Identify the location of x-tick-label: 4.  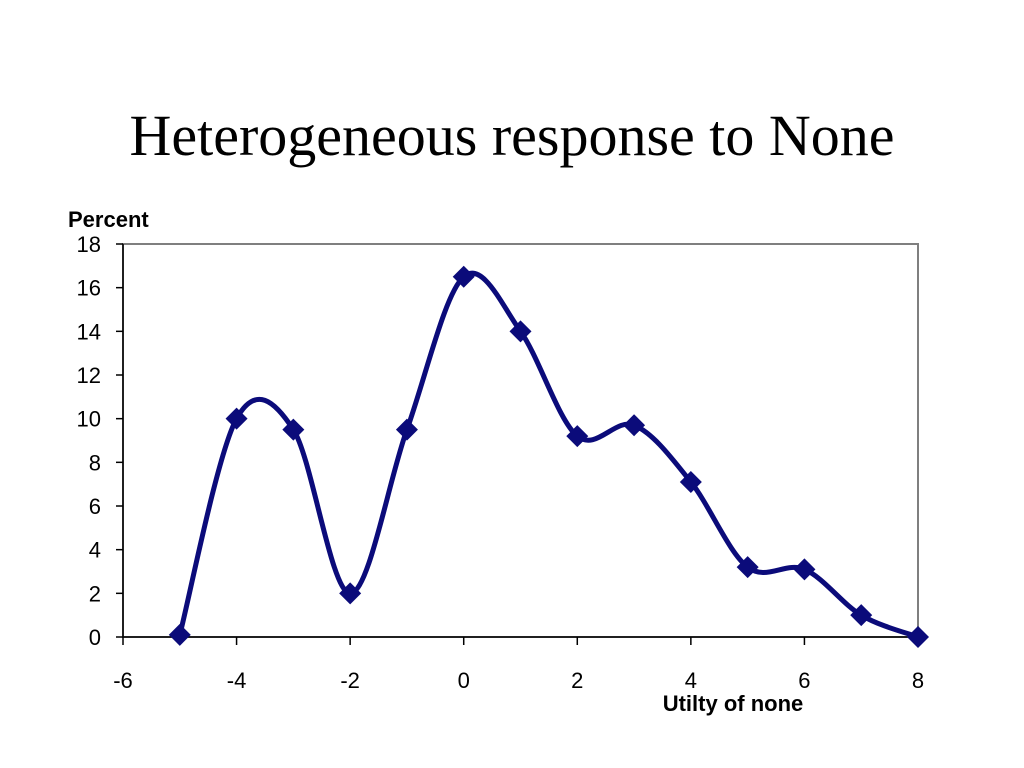
(691, 680).